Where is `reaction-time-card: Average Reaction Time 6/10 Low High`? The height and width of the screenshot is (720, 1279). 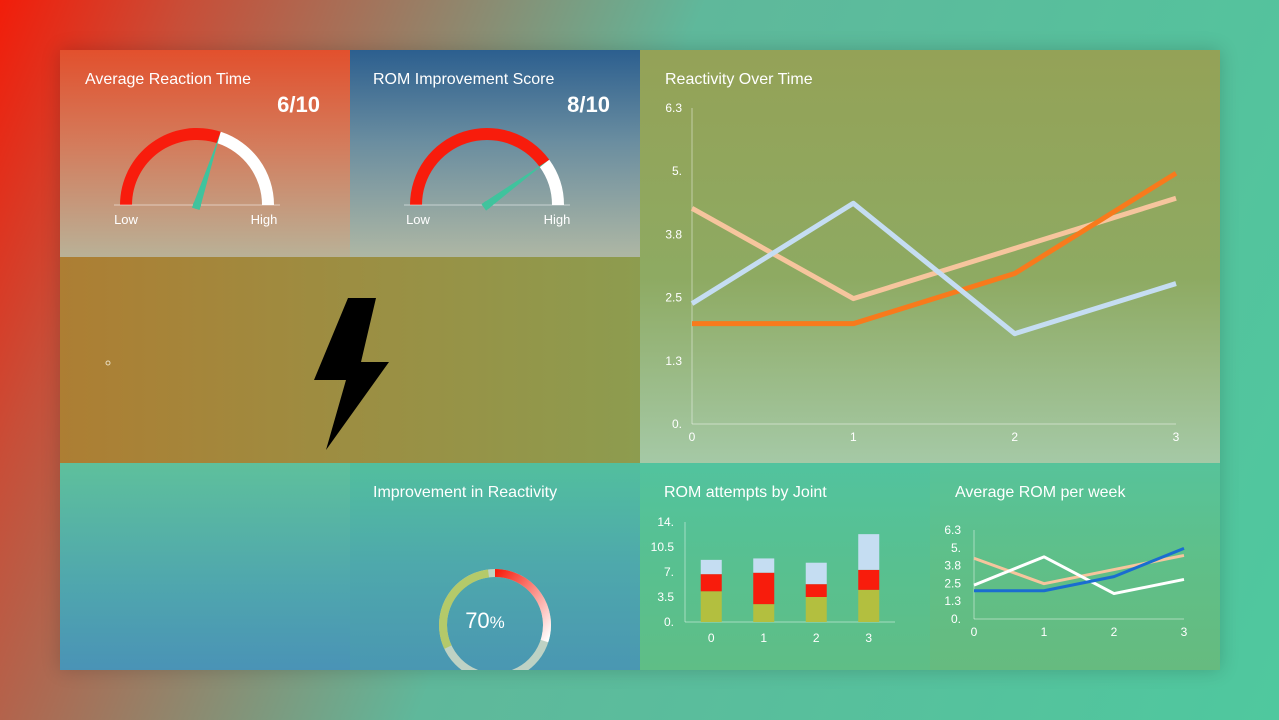
reaction-time-card: Average Reaction Time 6/10 Low High is located at coordinates (205, 153).